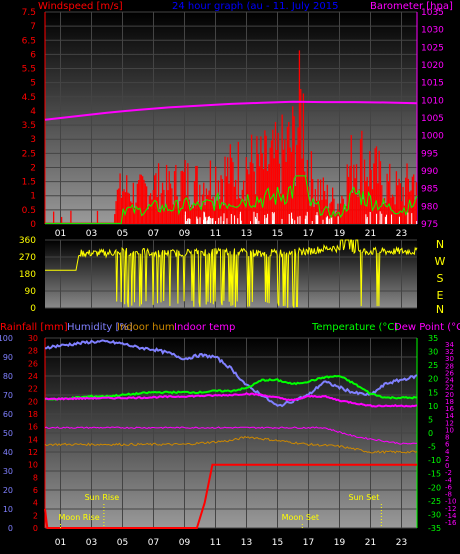  What do you see at coordinates (33, 309) in the screenshot?
I see `dir-tick-label: 0` at bounding box center [33, 309].